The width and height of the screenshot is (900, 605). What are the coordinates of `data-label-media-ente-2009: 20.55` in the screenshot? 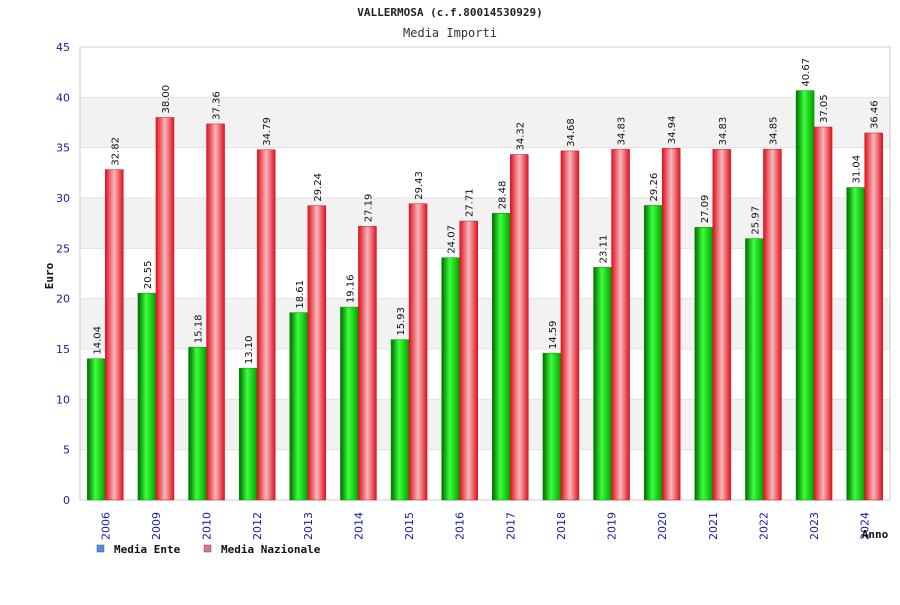 It's located at (148, 274).